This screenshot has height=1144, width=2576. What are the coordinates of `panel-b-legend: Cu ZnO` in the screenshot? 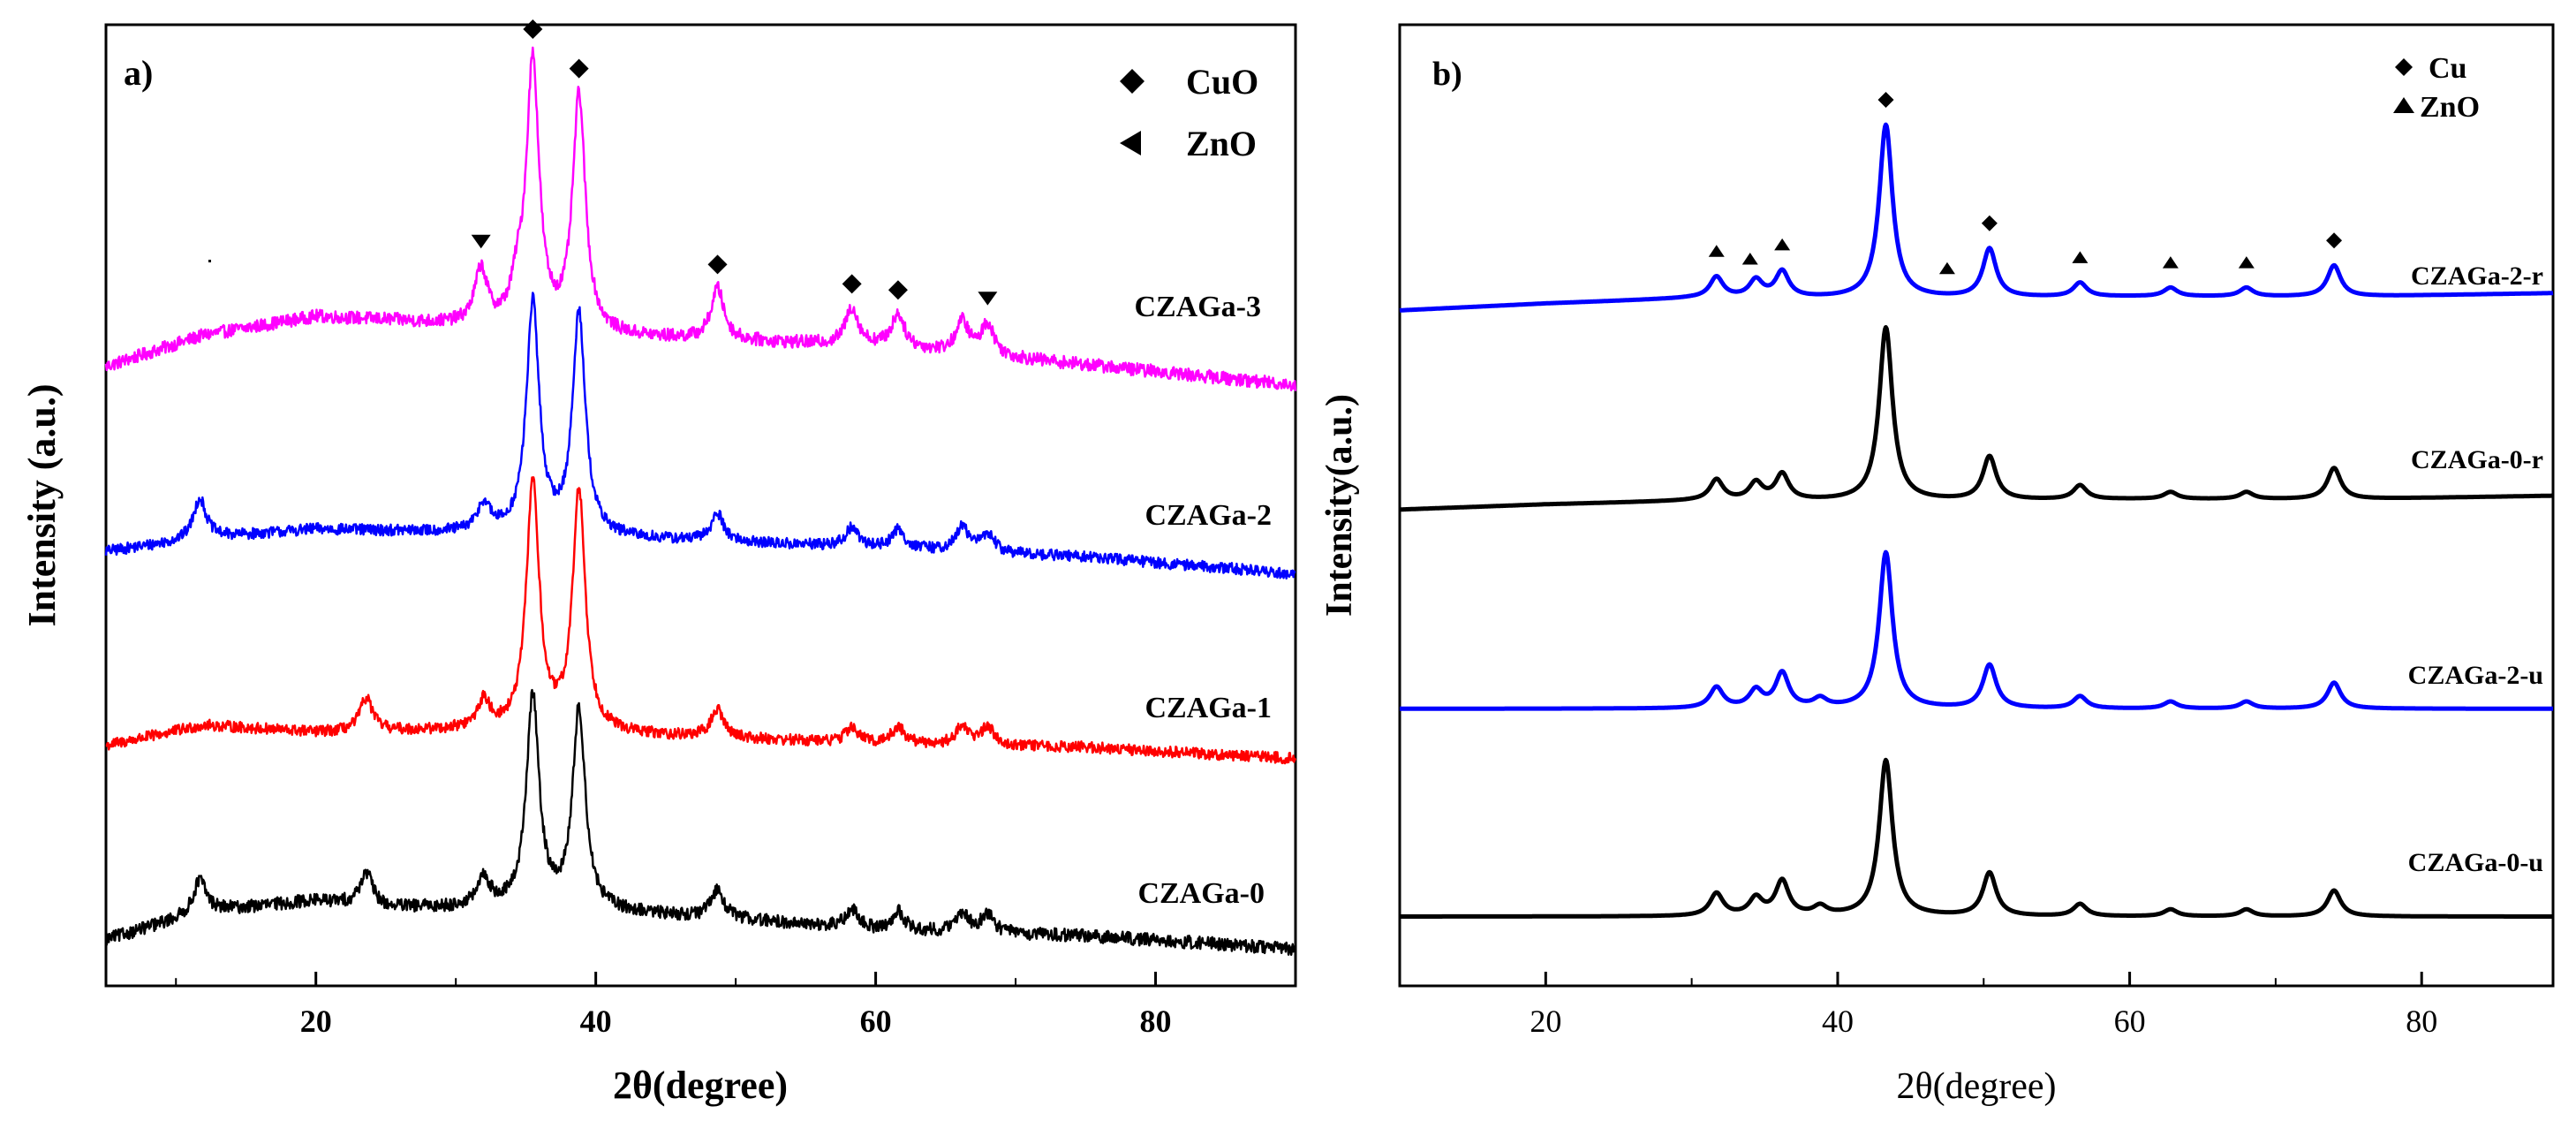 It's located at (2437, 88).